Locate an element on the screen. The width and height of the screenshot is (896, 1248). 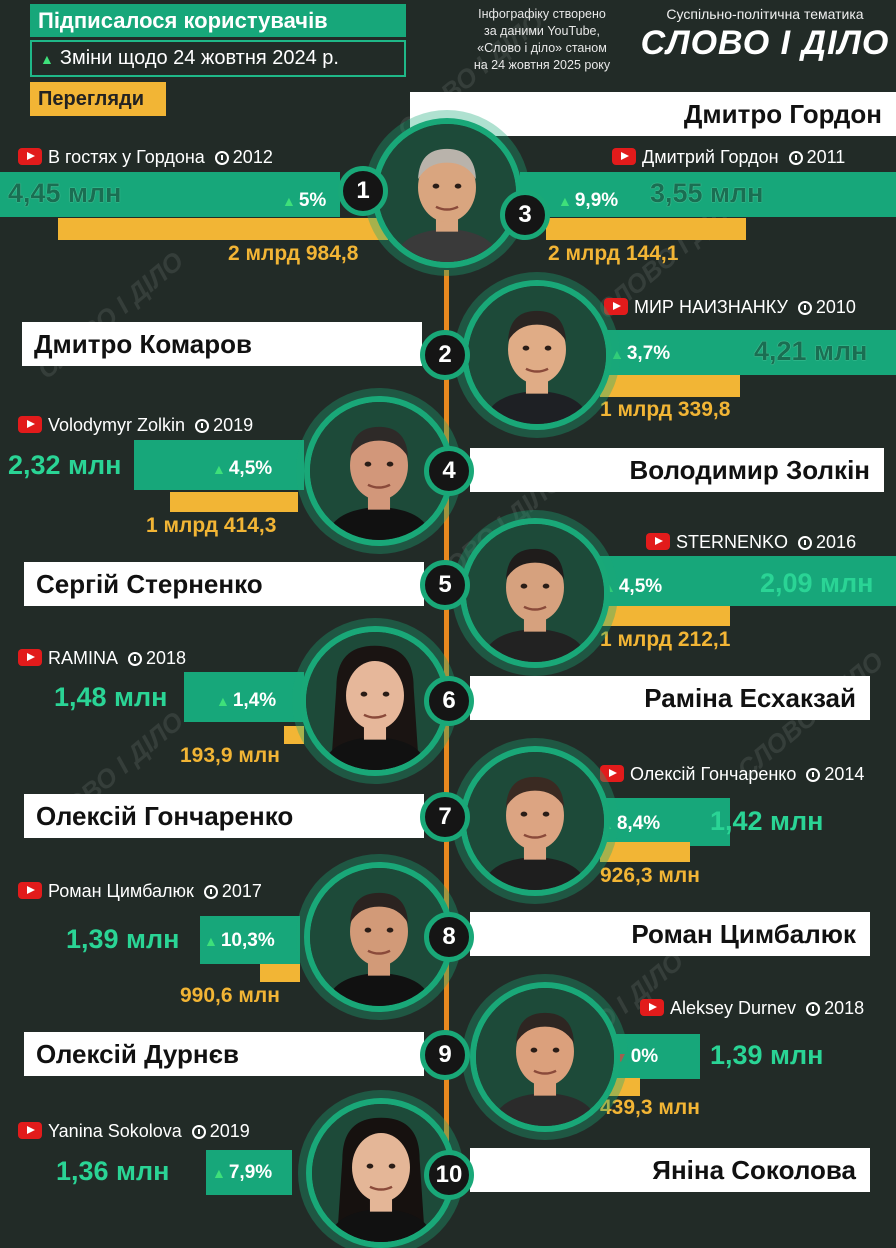
views-value: 2 млрд 984,8 is located at coordinates (293, 253).